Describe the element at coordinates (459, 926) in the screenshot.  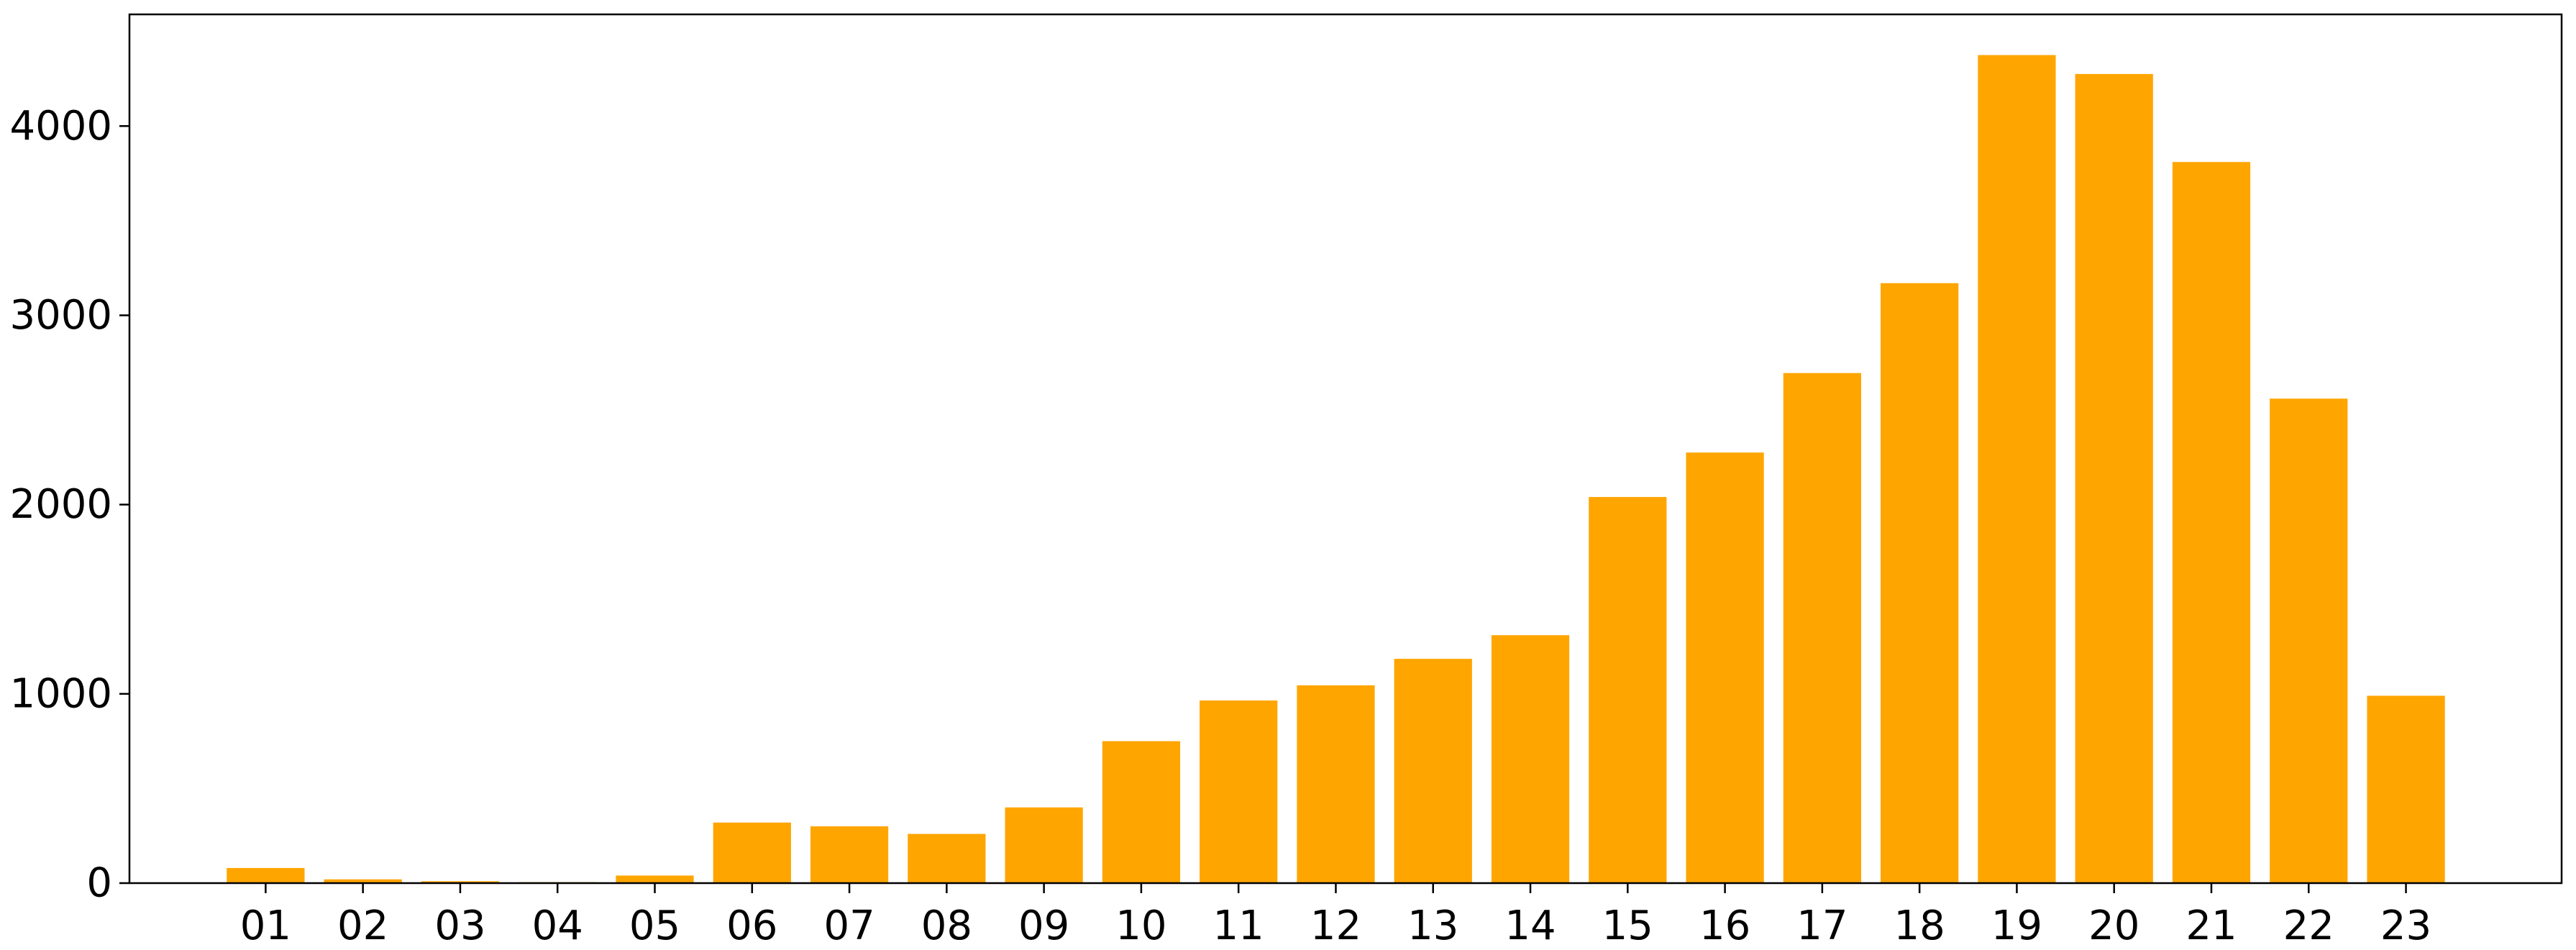
I see `x-tick-label: 03` at that location.